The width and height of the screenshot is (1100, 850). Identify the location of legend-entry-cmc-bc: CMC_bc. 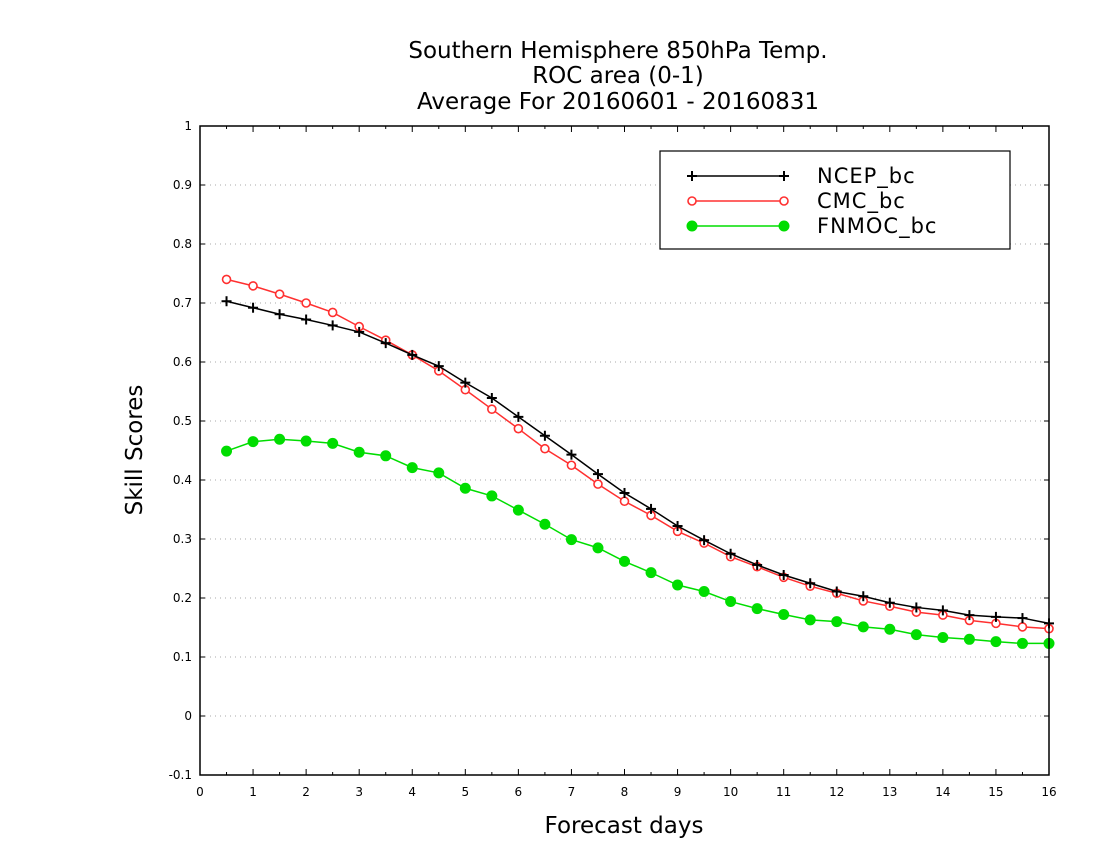
(796, 201).